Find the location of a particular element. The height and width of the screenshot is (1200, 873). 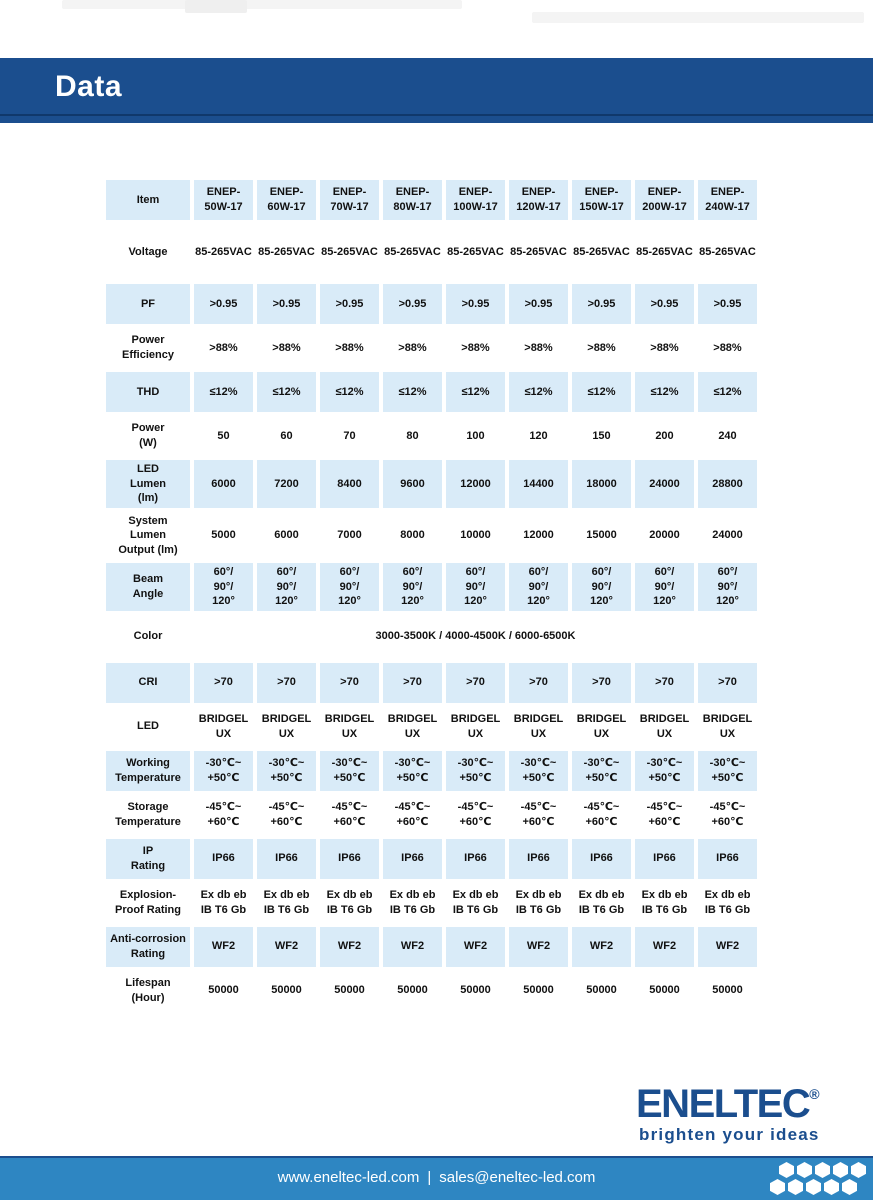

row-label: Lifespan (Hour) is located at coordinates (148, 990).